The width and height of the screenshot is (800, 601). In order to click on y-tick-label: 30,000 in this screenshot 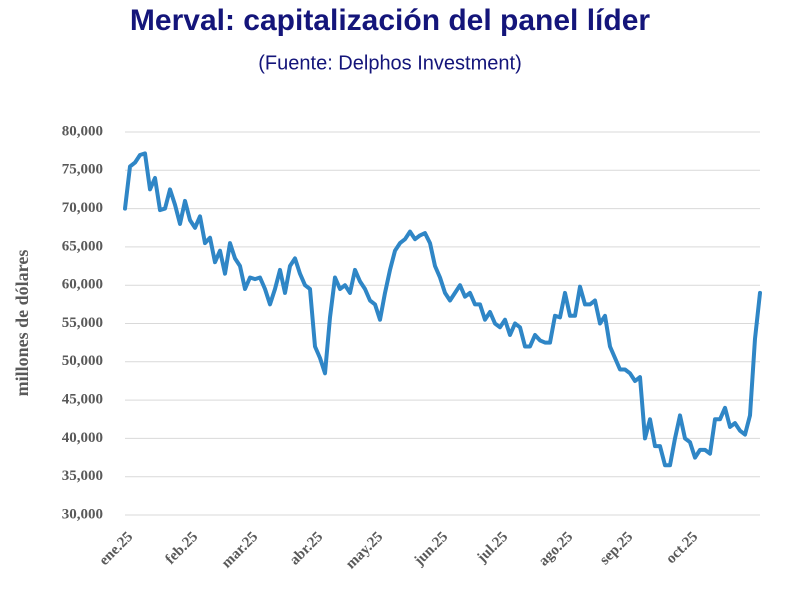, I will do `click(82, 514)`.